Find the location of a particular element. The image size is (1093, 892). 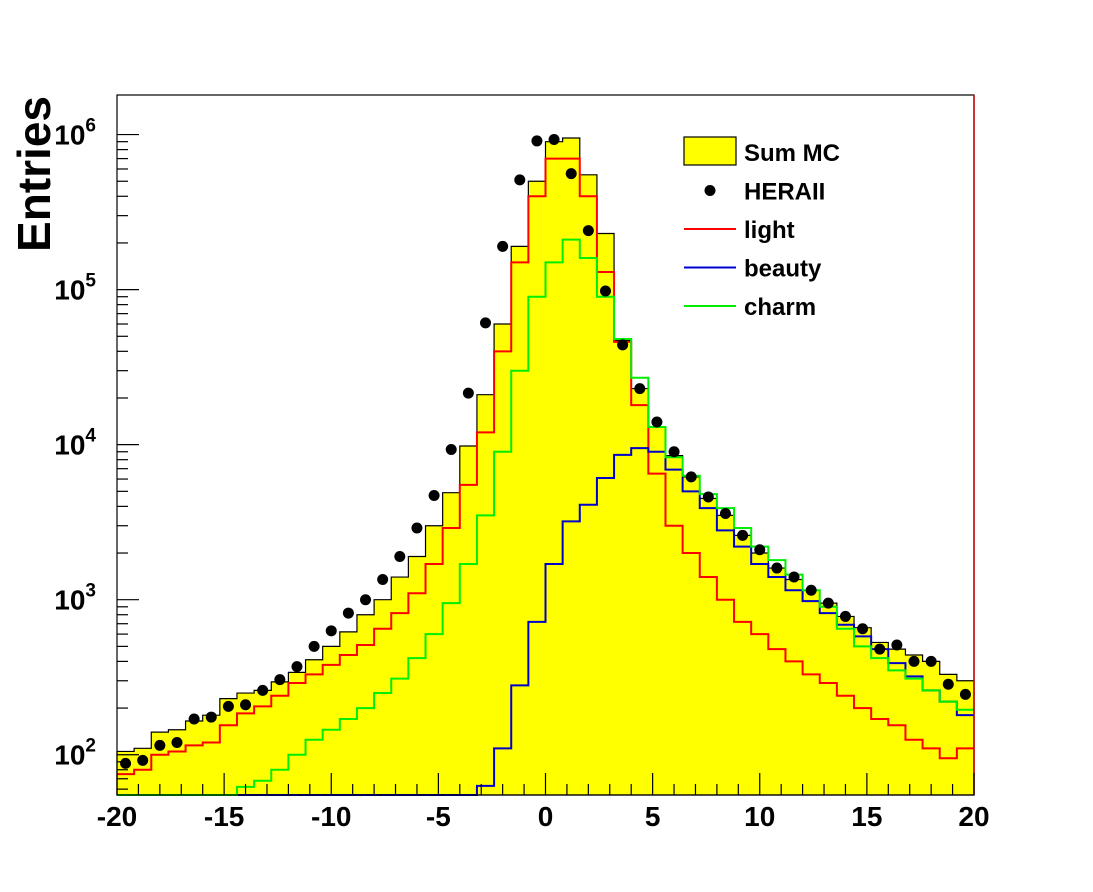

y-tick-label: 10² is located at coordinates (75, 753).